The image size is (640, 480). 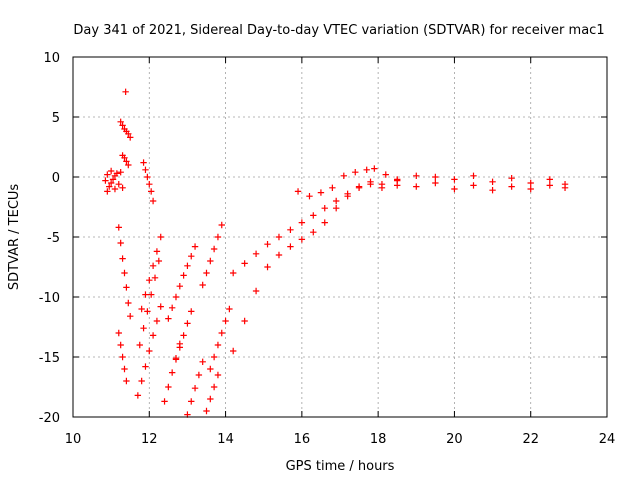 I want to click on y-axis-label: SDTVAR / TECUs, so click(x=14, y=237).